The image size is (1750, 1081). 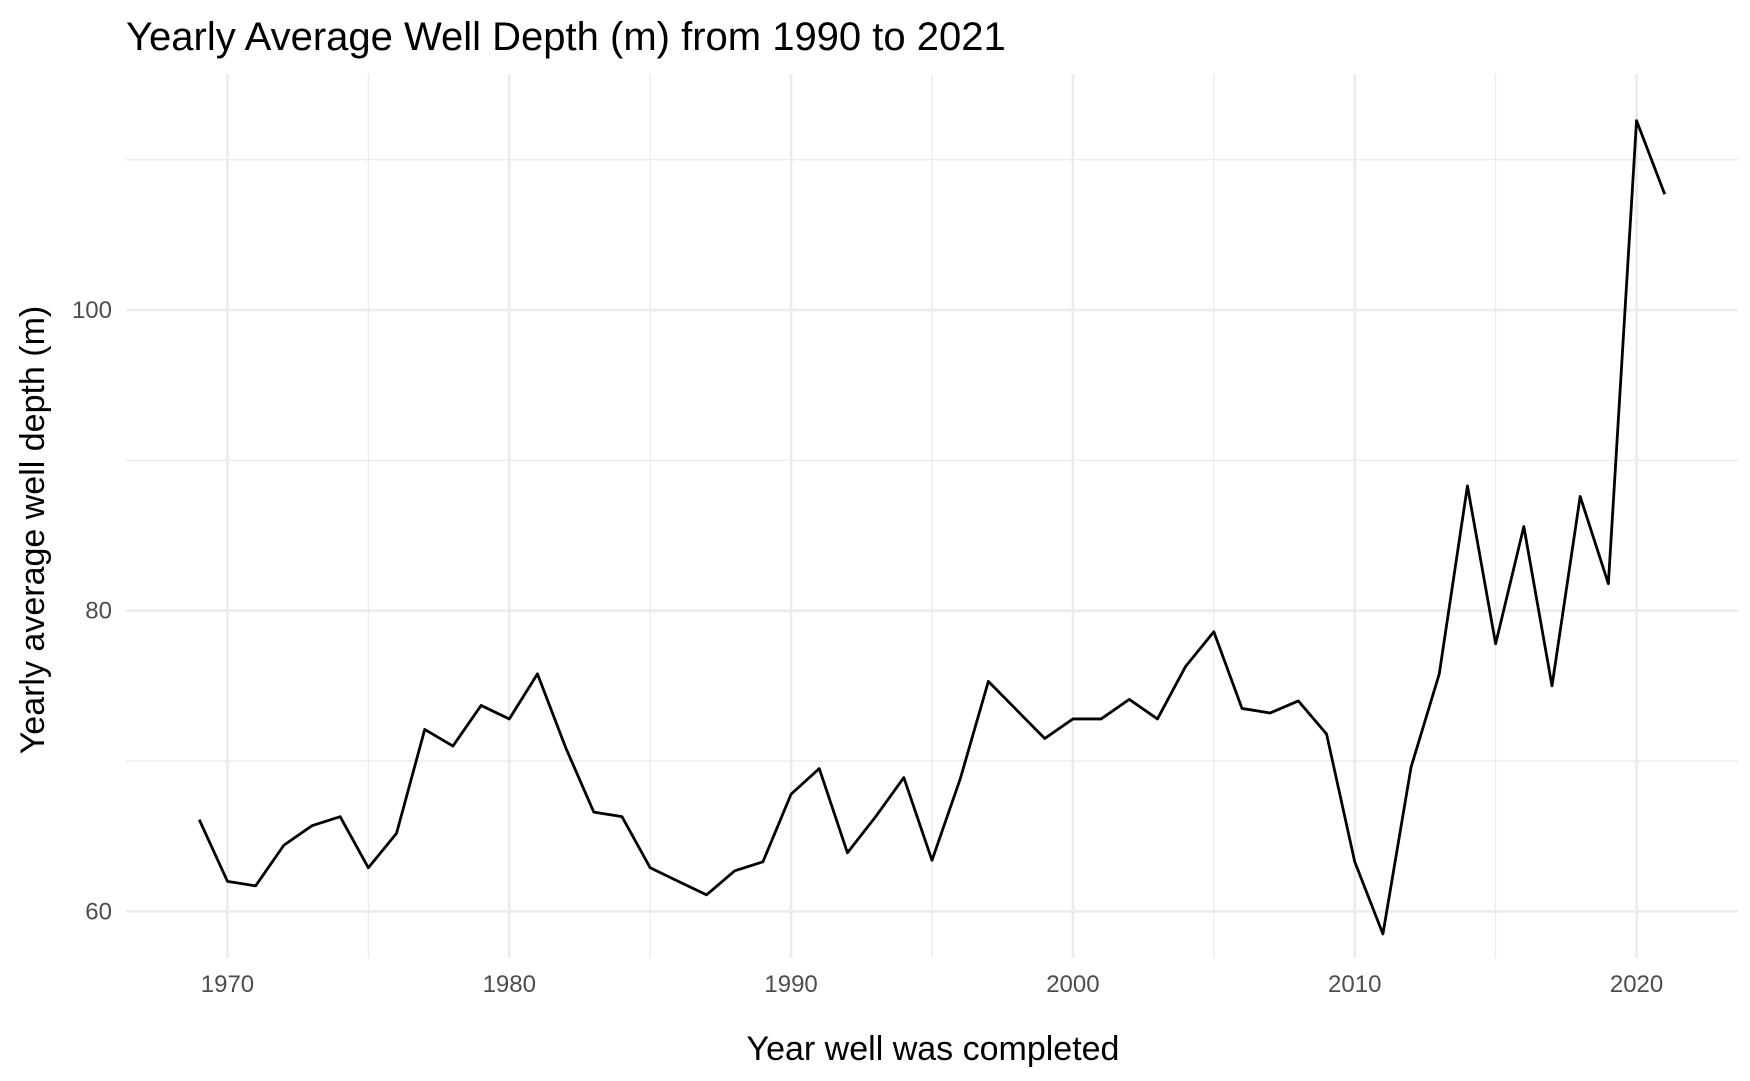 What do you see at coordinates (1072, 984) in the screenshot?
I see `x-tick-label: 2000` at bounding box center [1072, 984].